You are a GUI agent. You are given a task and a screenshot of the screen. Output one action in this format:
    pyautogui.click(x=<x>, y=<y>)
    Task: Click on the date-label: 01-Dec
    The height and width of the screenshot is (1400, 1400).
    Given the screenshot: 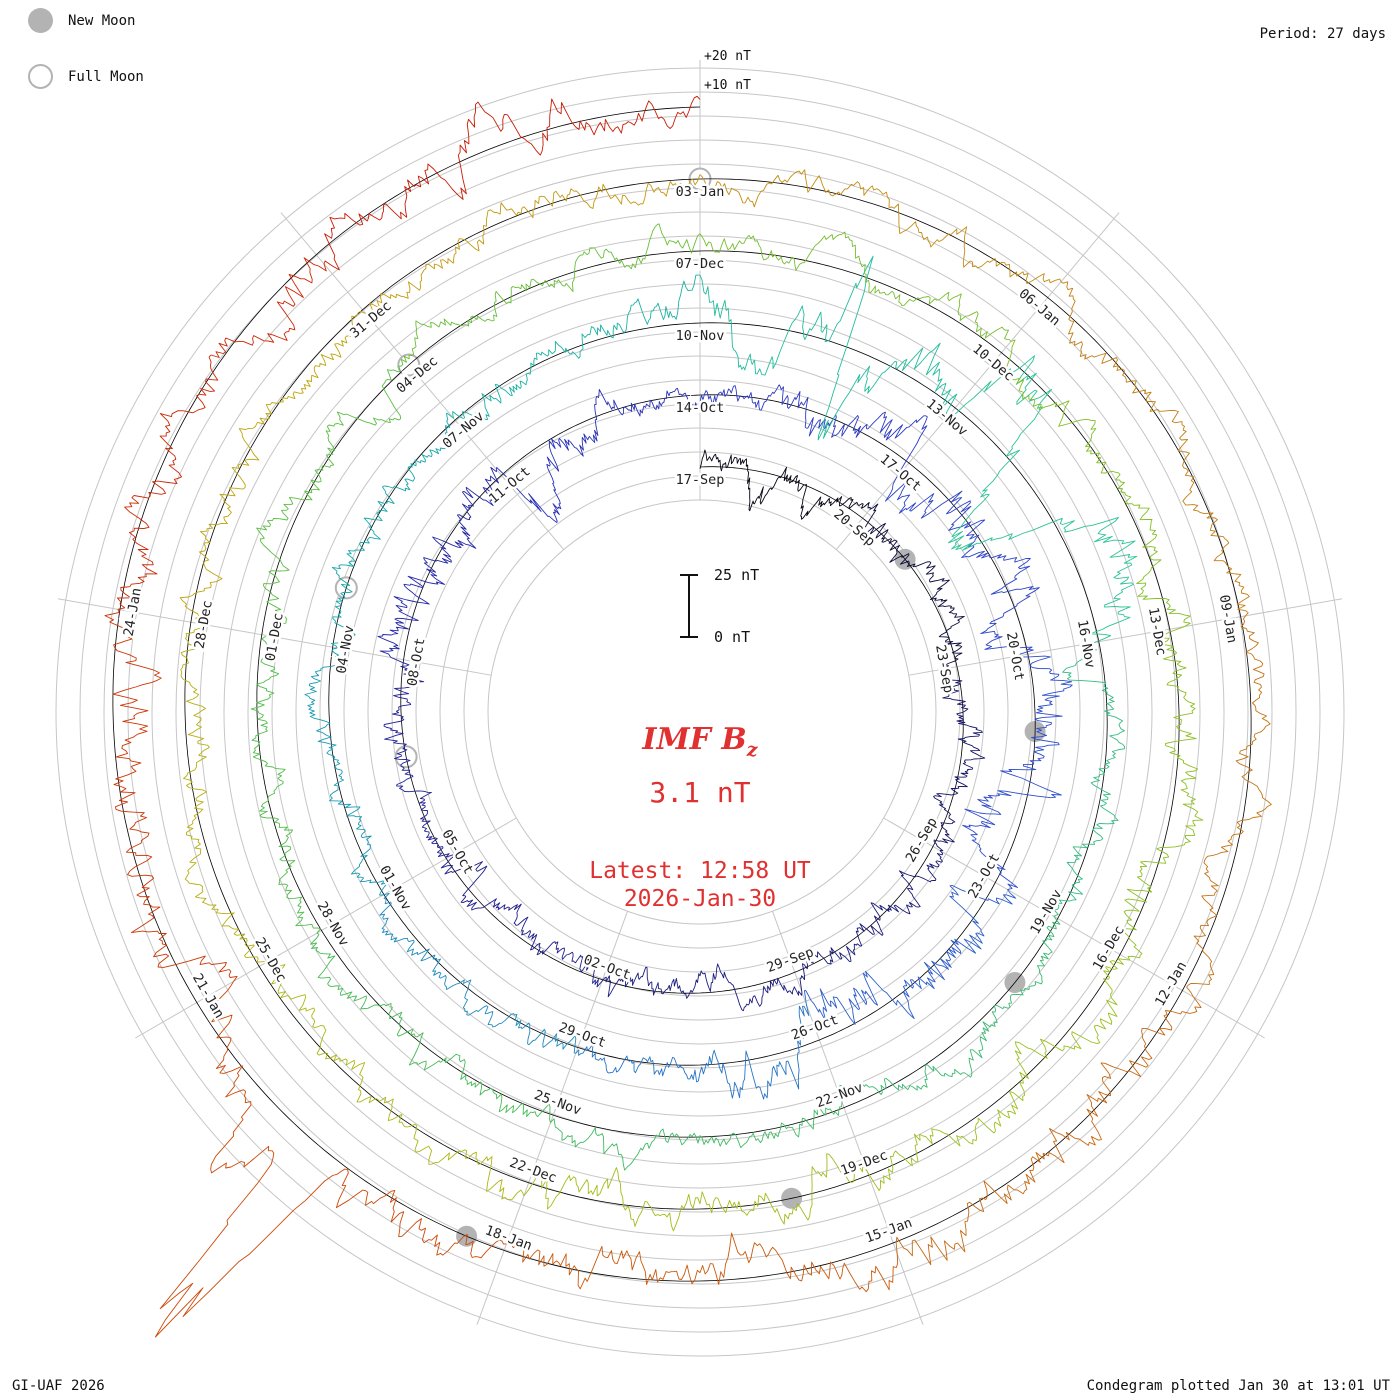 What is the action you would take?
    pyautogui.click(x=274, y=637)
    